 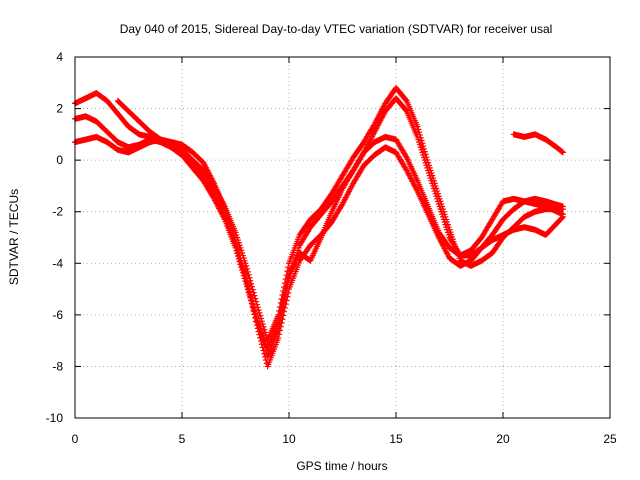 What do you see at coordinates (182, 439) in the screenshot?
I see `x-tick-label: 5` at bounding box center [182, 439].